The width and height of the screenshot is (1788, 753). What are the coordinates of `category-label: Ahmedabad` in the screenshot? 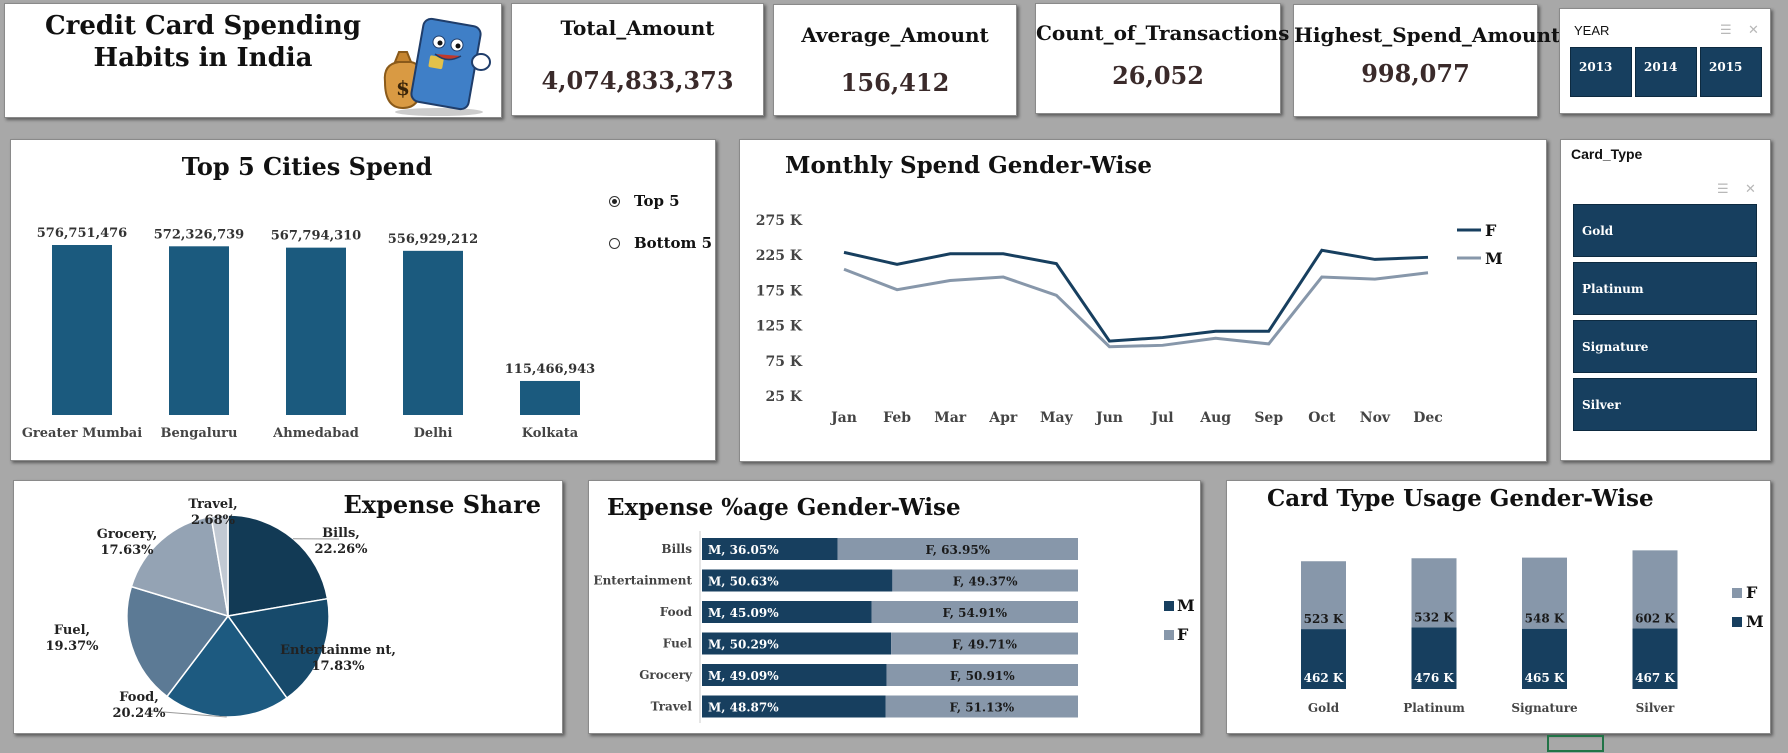 It's located at (315, 433).